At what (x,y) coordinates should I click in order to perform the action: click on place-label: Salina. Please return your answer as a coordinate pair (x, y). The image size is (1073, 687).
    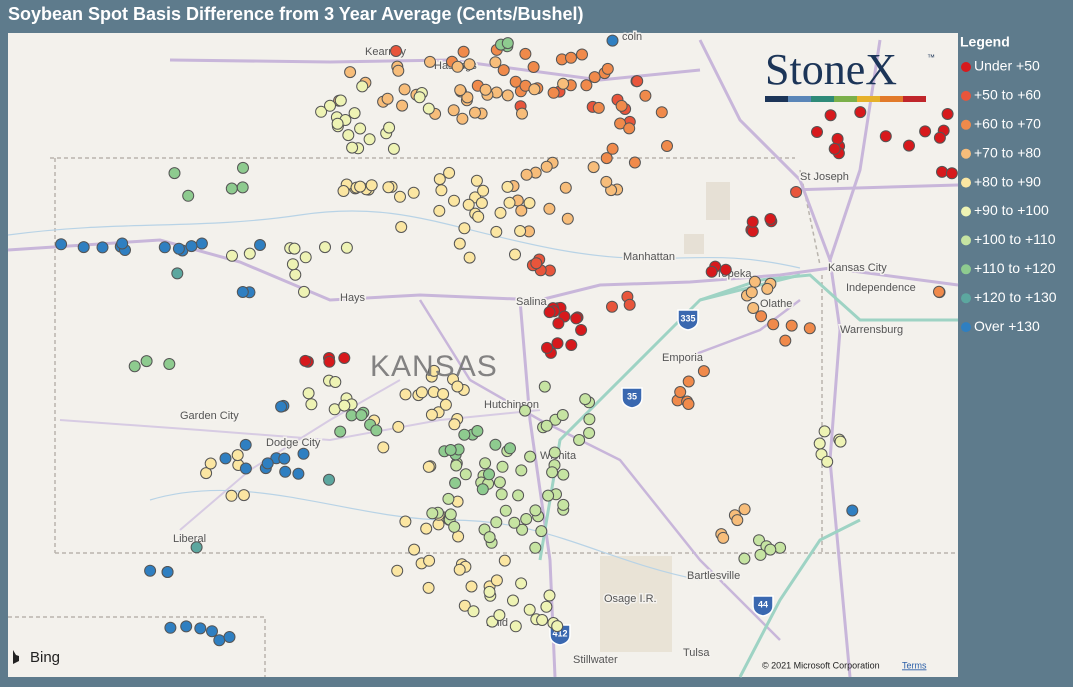
    Looking at the image, I should click on (531, 302).